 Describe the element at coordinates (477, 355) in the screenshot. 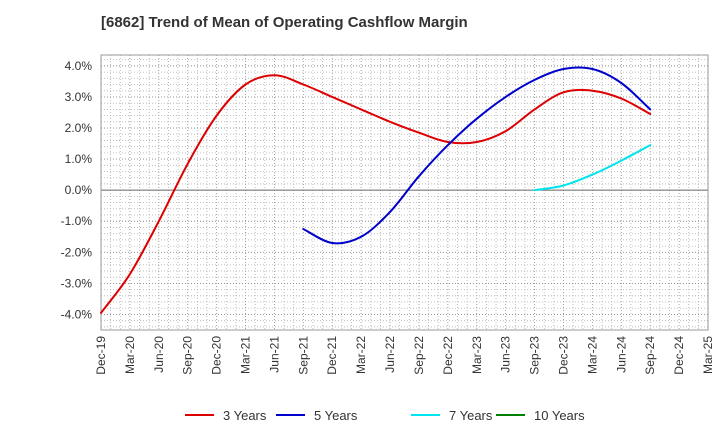

I see `x-tick-label: Mar-23` at that location.